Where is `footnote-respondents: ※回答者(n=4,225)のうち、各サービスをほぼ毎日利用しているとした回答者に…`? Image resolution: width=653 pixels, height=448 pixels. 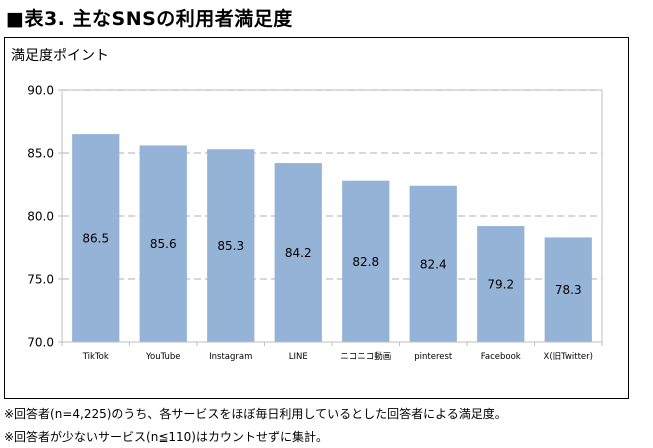 footnote-respondents: ※回答者(n=4,225)のうち、各サービスをほぼ毎日利用しているとした回答者に… is located at coordinates (255, 413).